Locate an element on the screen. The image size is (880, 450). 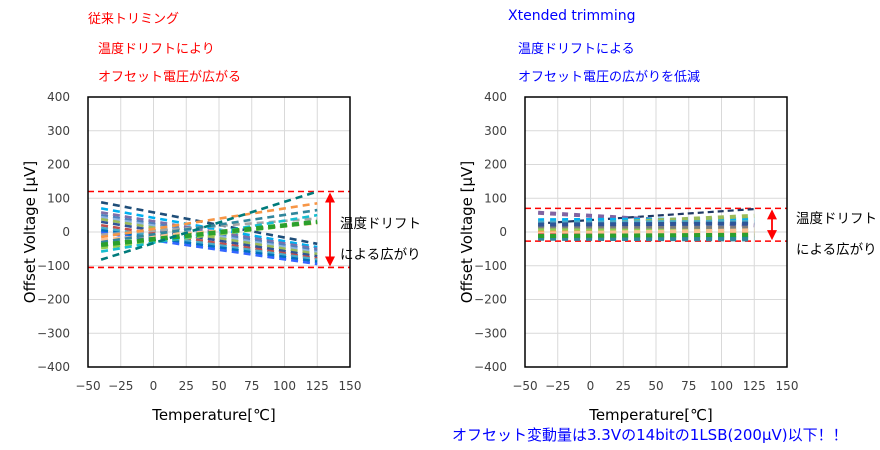
left-y-ticks: 400 300 200 100 0 −100 −200 −300 −400 is located at coordinates (53, 232).